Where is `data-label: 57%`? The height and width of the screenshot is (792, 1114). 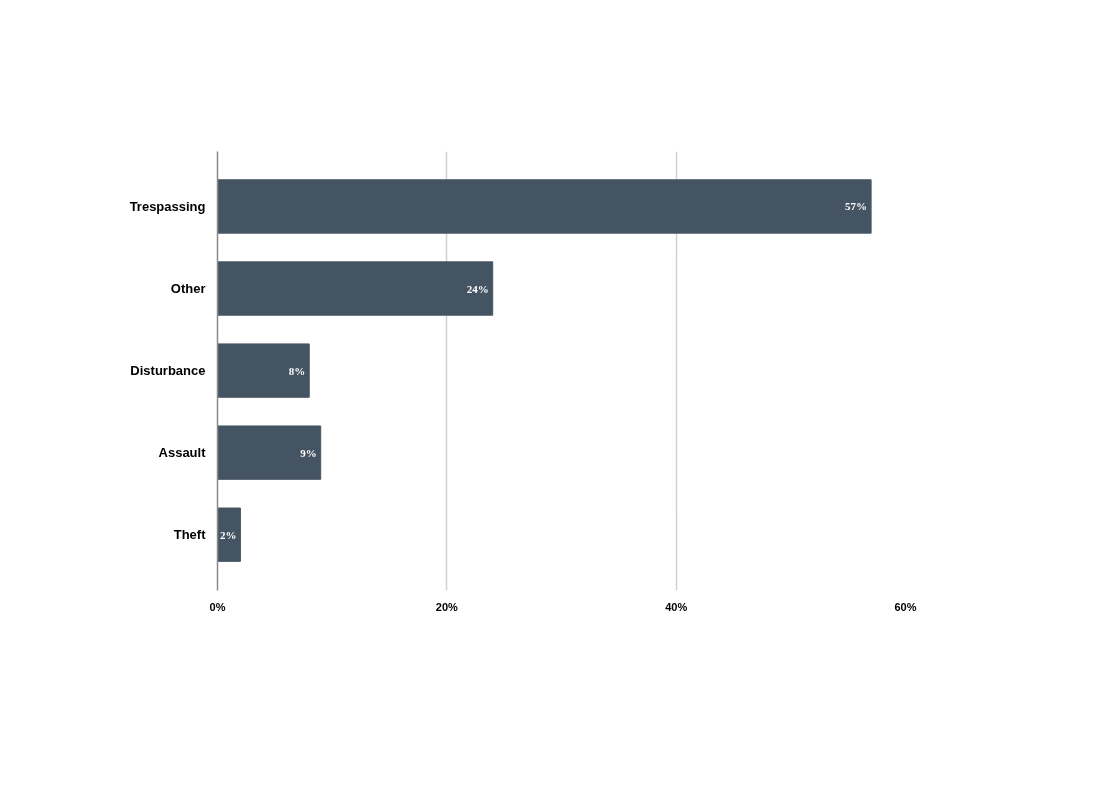 data-label: 57% is located at coordinates (856, 206).